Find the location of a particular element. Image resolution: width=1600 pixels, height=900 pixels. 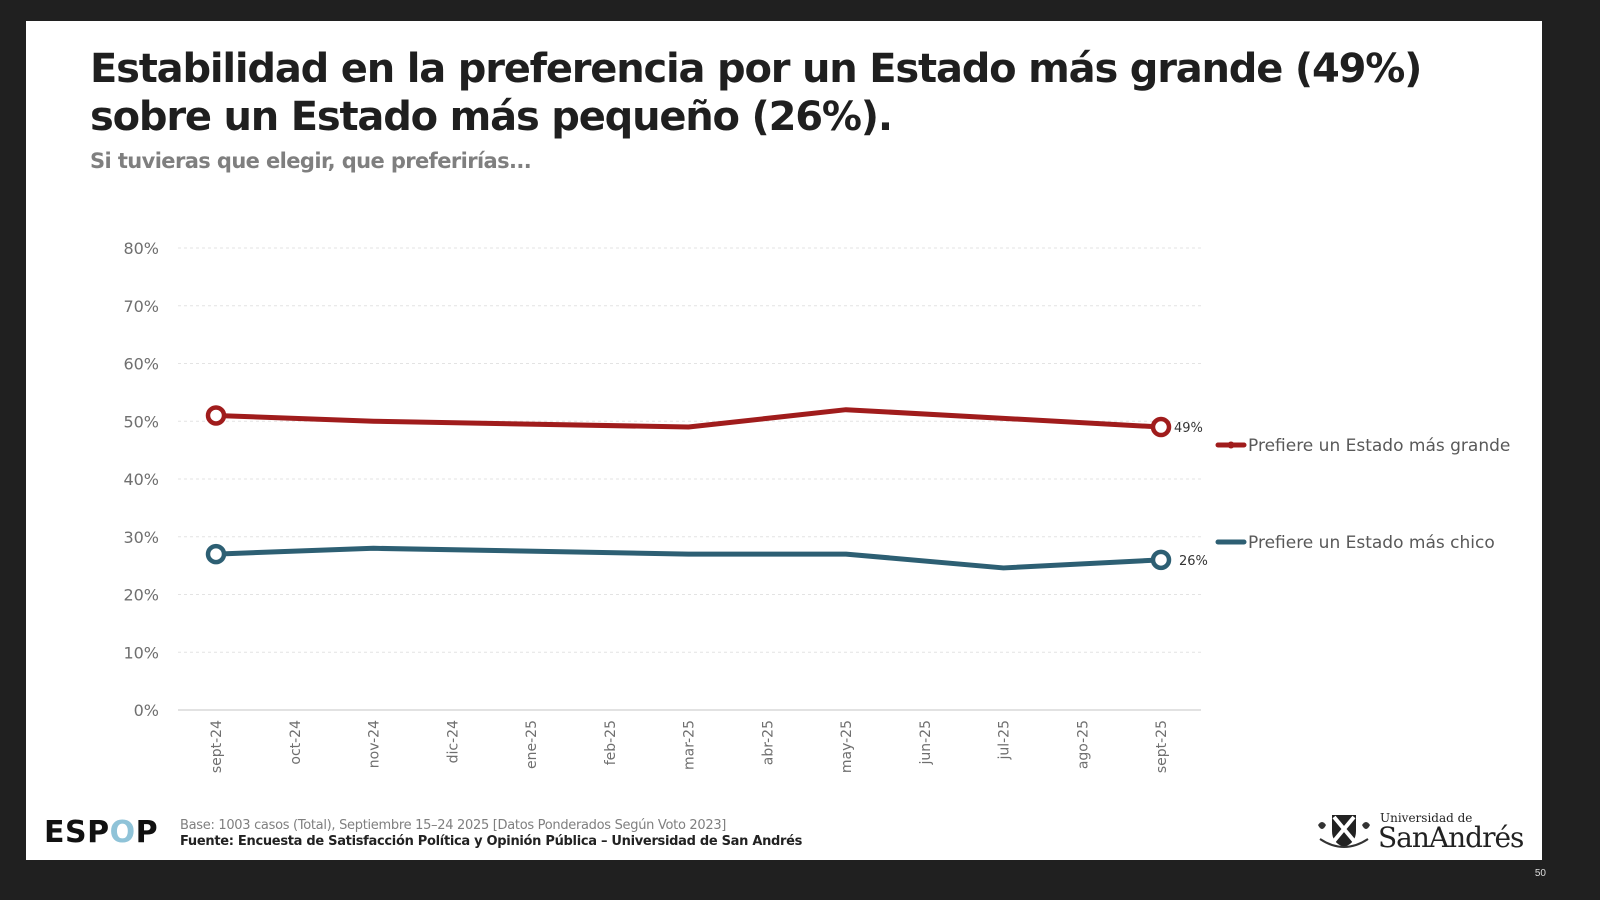

y-tick-label: 40% is located at coordinates (141, 479).